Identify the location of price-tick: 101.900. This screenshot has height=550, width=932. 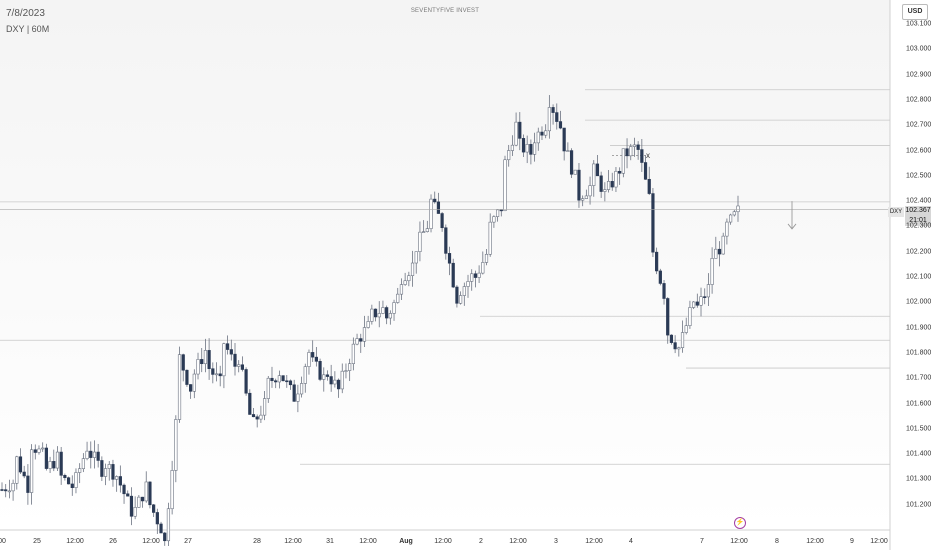
(919, 328).